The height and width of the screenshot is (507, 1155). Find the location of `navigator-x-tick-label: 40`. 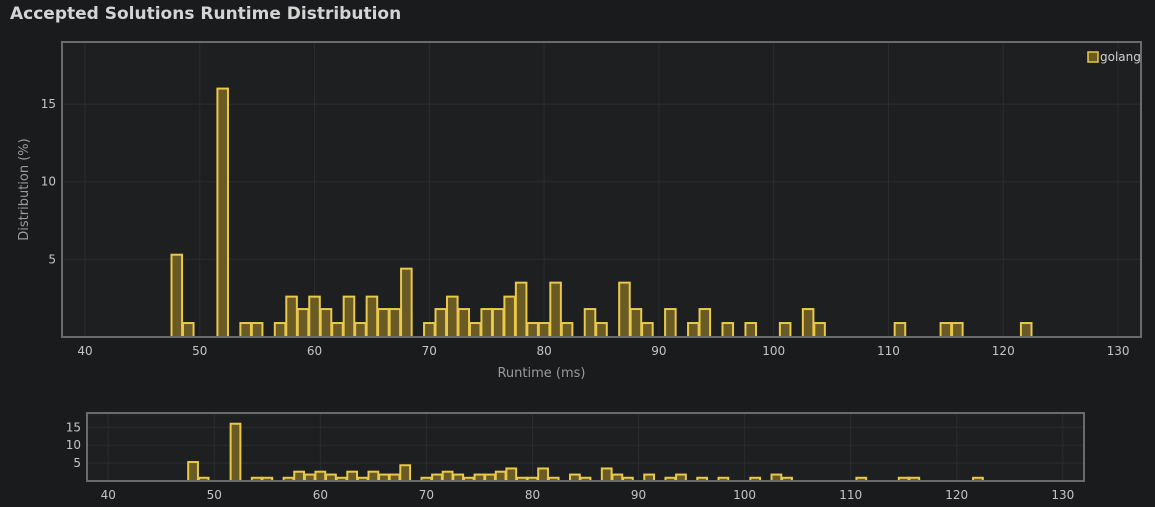

navigator-x-tick-label: 40 is located at coordinates (108, 495).